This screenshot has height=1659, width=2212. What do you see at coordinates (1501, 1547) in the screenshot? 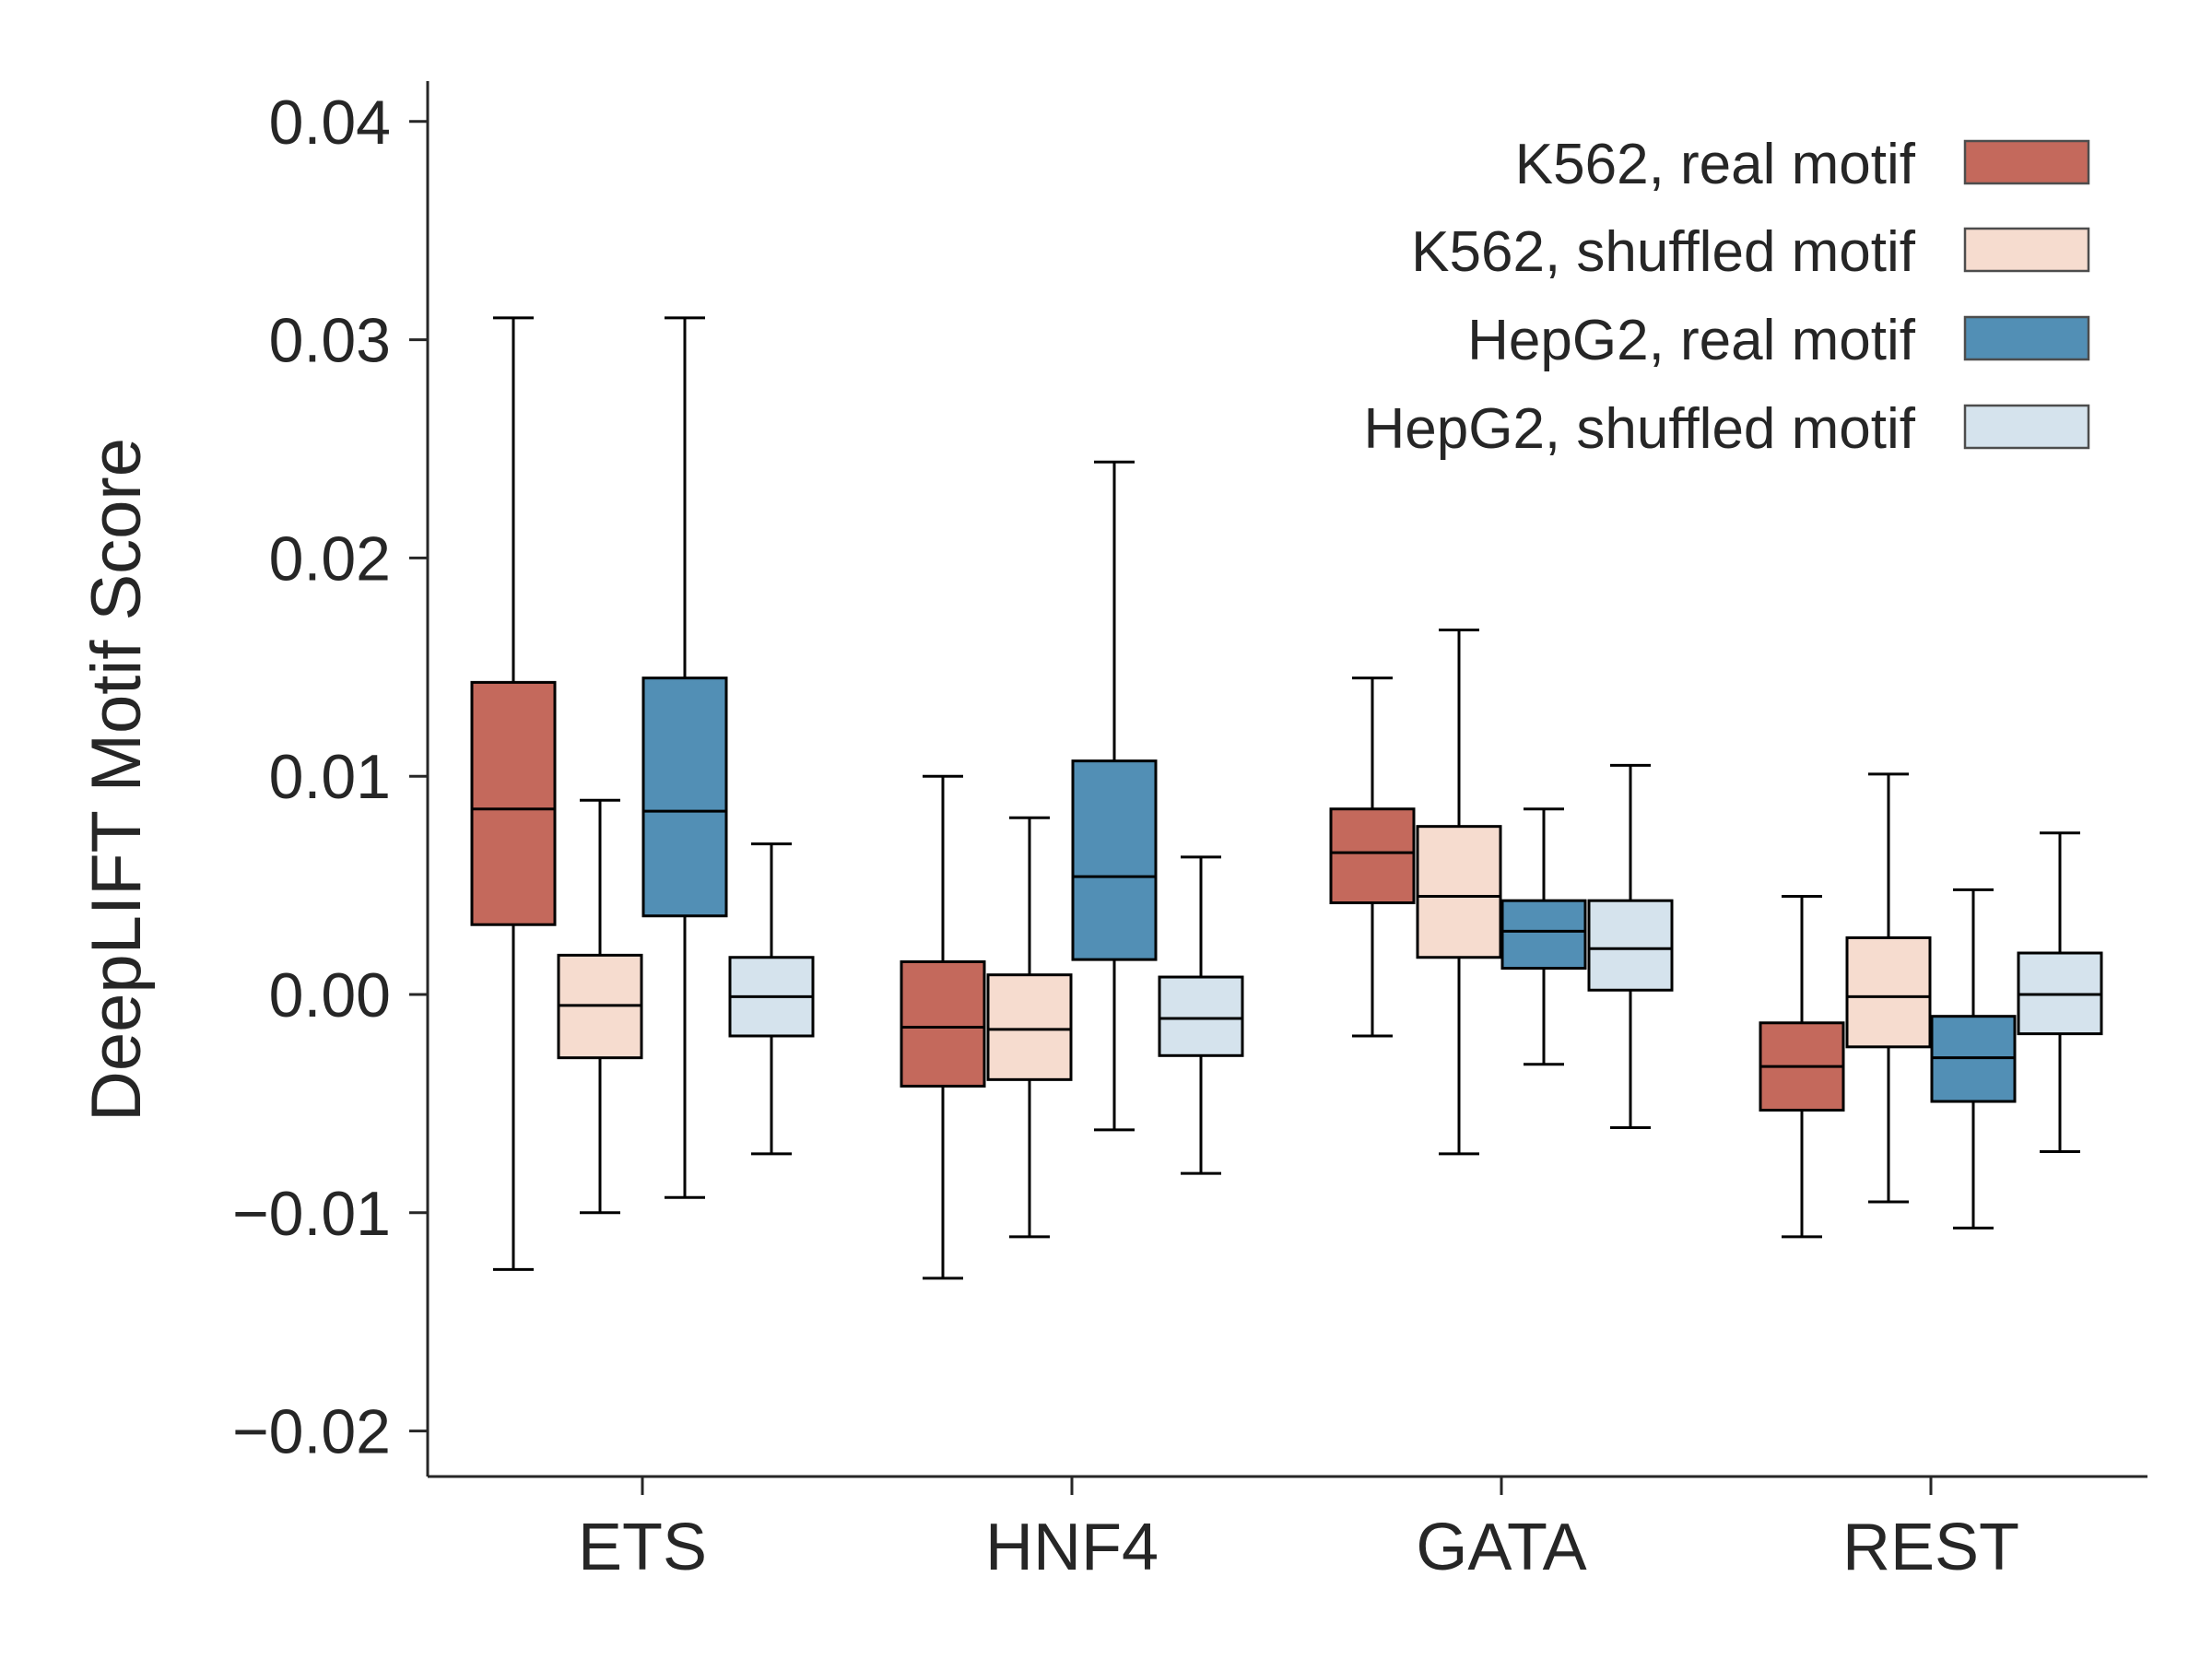
I see `x-tick-label: GATA` at bounding box center [1501, 1547].